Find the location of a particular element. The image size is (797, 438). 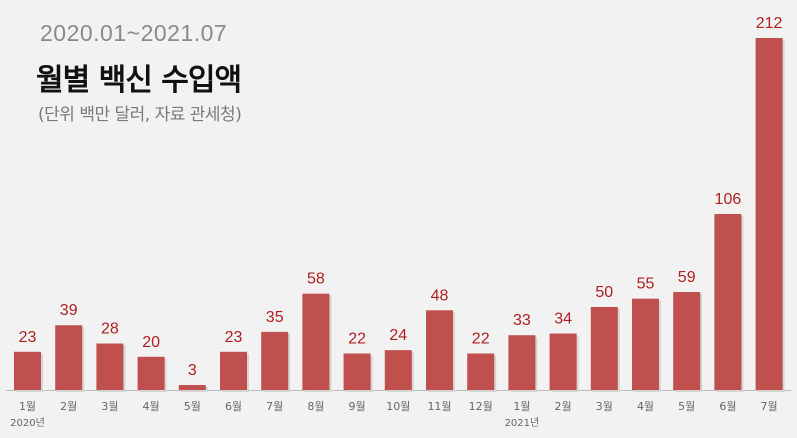

data-label: 24 is located at coordinates (398, 335).